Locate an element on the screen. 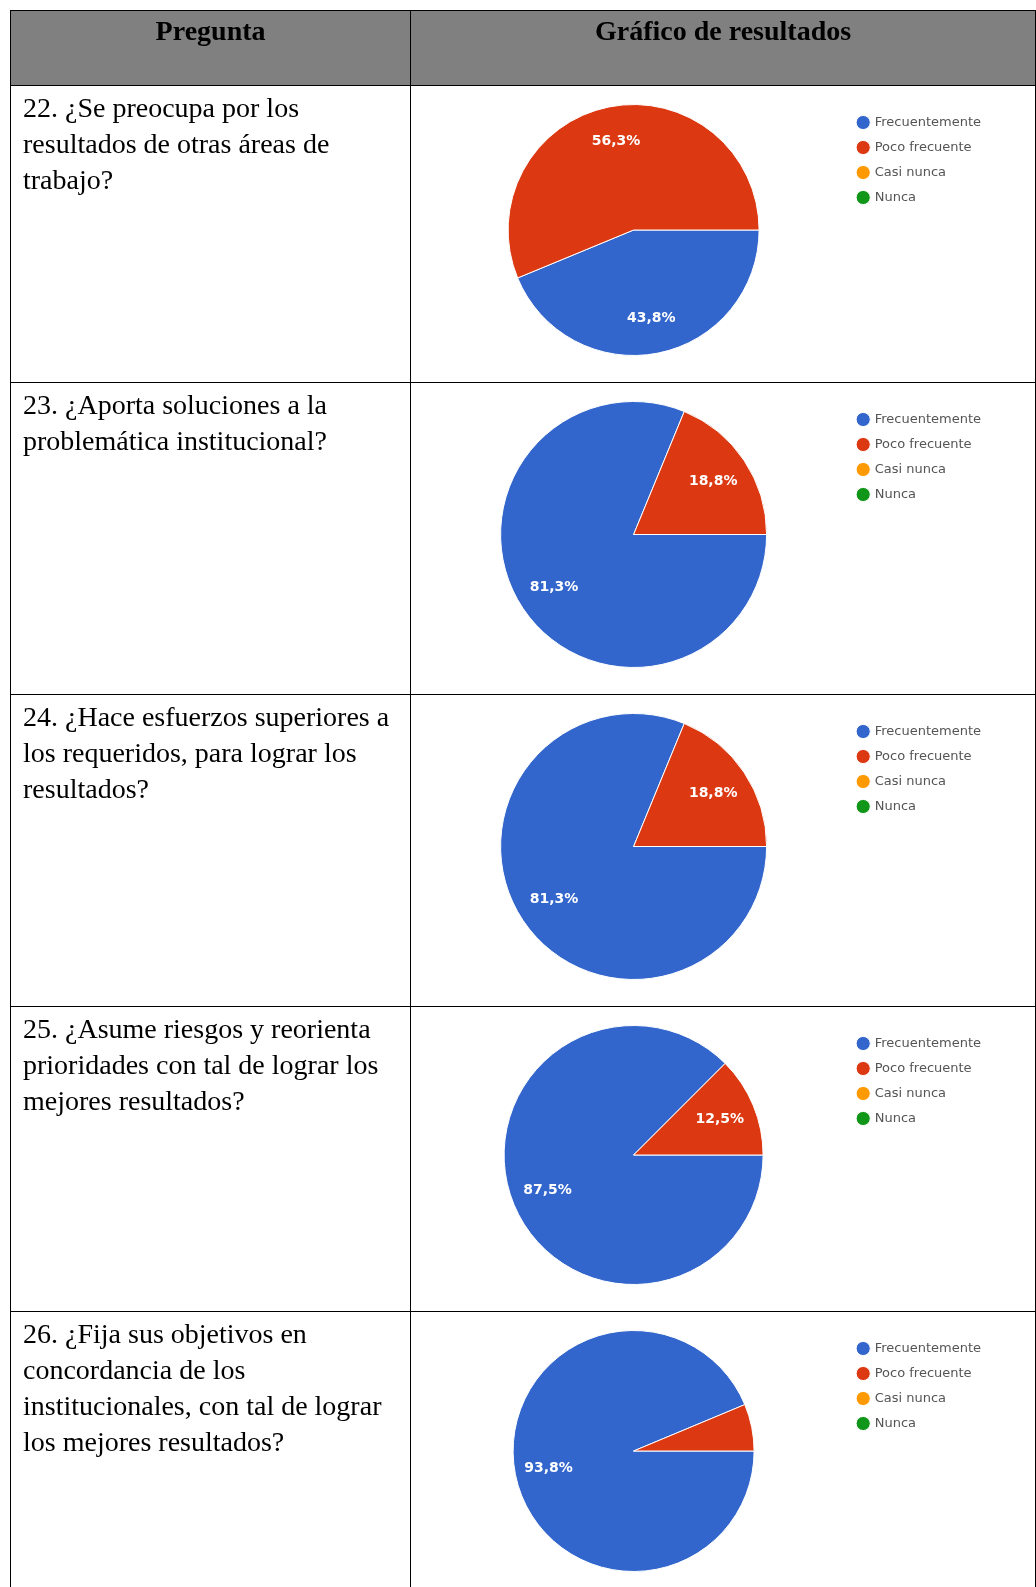 The image size is (1036, 1587). text: 22. ¿Se preocupa por los resultados de otras áreas de trabajo? is located at coordinates (210, 234).